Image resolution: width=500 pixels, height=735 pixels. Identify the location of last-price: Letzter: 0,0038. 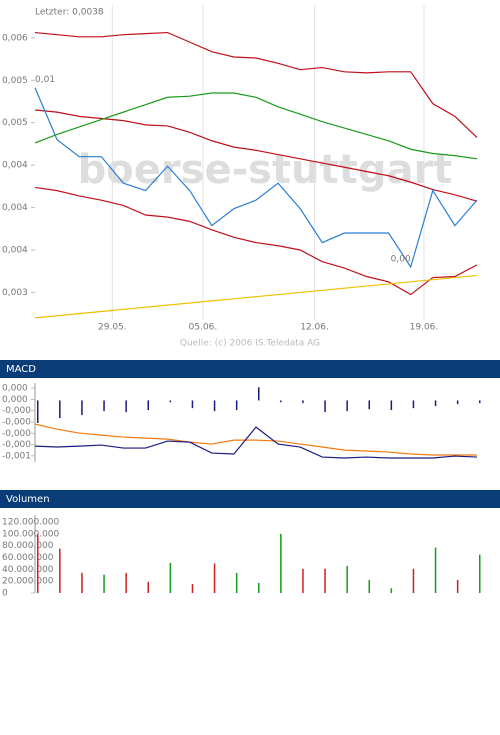
(69, 13).